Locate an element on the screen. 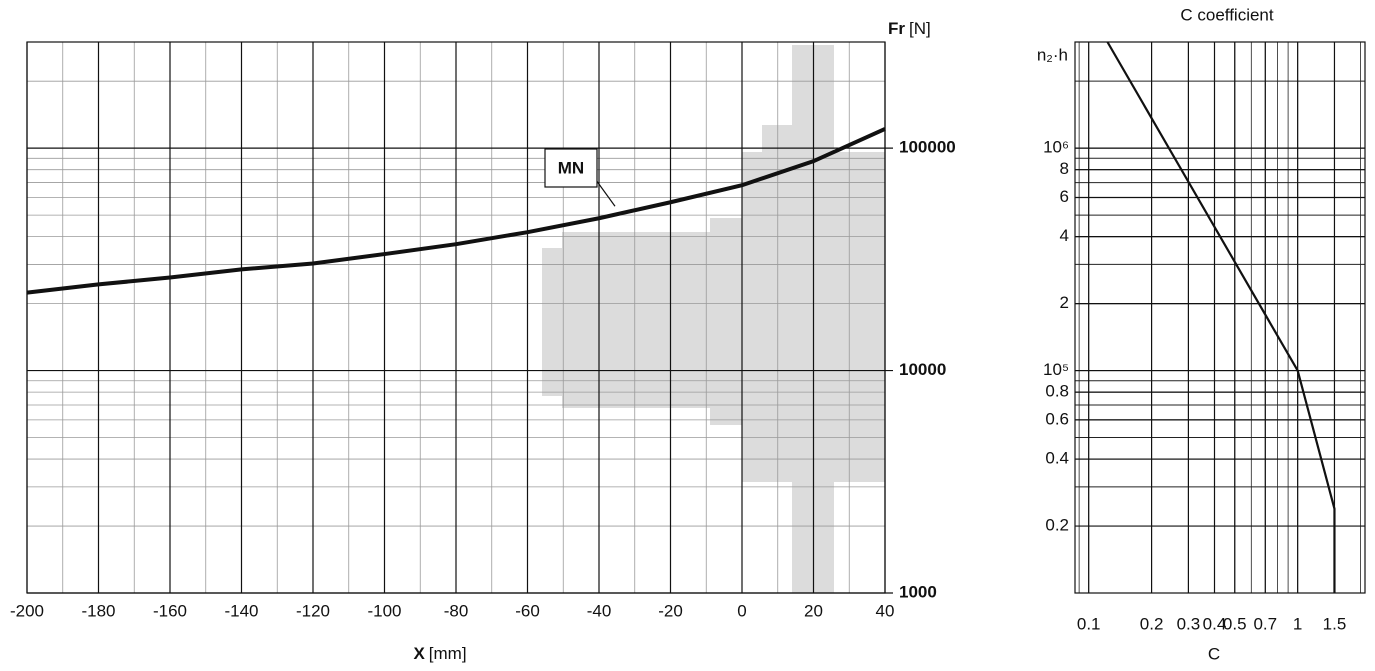  x-axis-label: X [mm] is located at coordinates (439, 653).